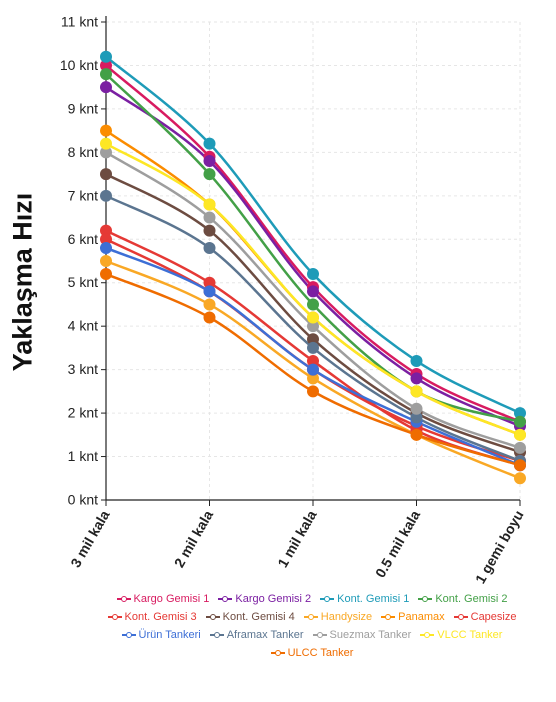 This screenshot has height=702, width=556. I want to click on x-tick-label: 0.5 mil kala, so click(397, 543).